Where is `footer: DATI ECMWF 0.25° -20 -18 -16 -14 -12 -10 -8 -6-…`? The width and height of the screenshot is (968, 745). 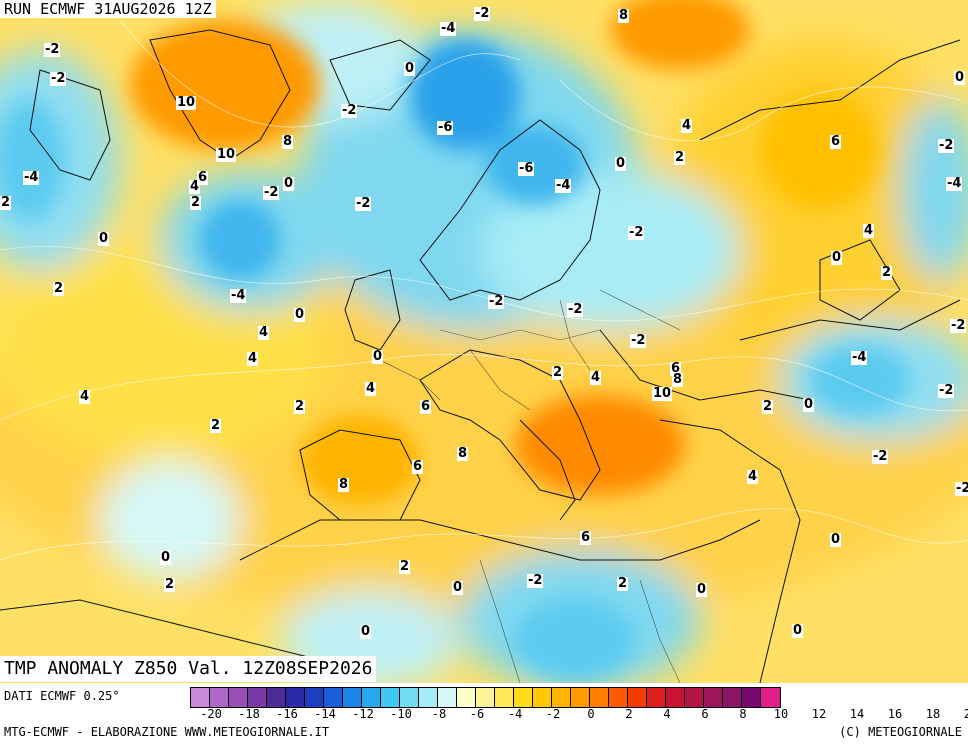 footer: DATI ECMWF 0.25° -20 -18 -16 -14 -12 -10 -8 -6-… is located at coordinates (484, 714).